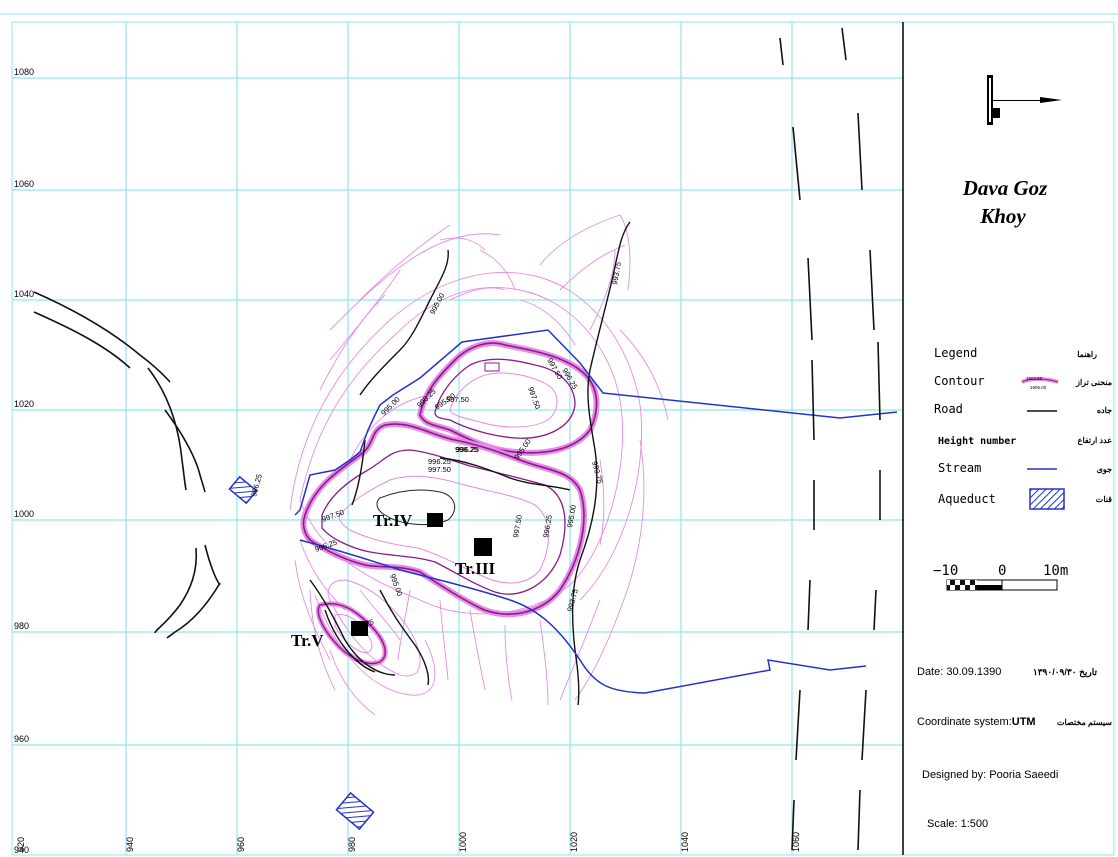  Describe the element at coordinates (359, 628) in the screenshot. I see `trench-v-marker` at that location.